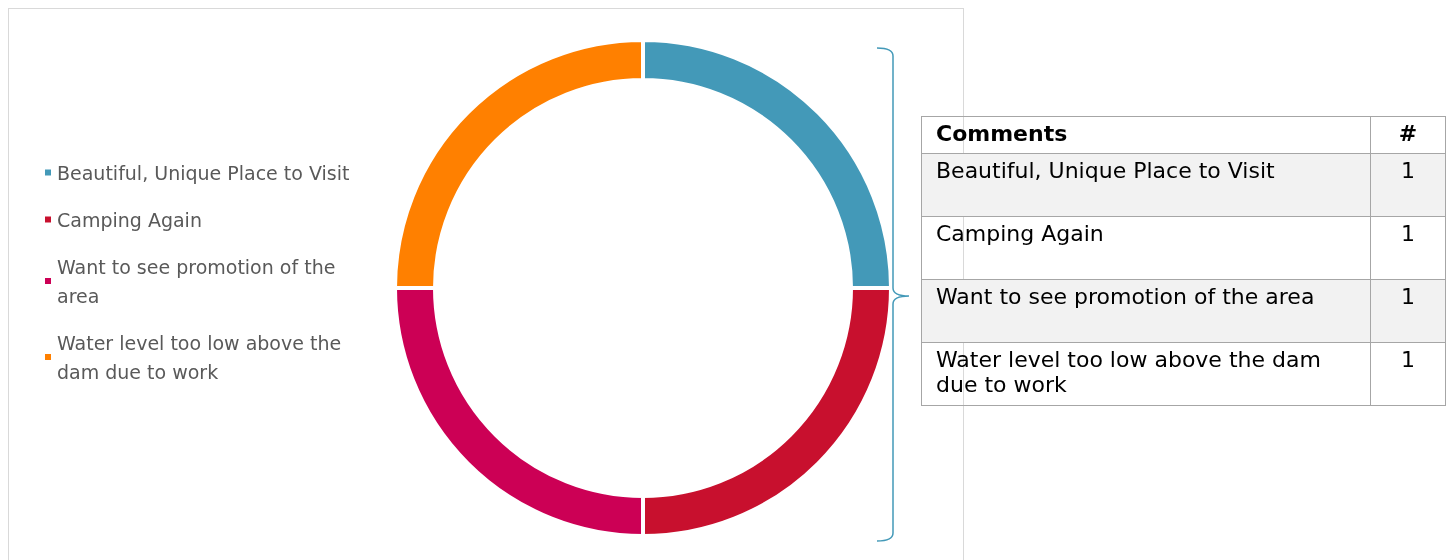 This screenshot has height=560, width=1449. Describe the element at coordinates (1125, 296) in the screenshot. I see `category-label: Want to see promotion of the area` at that location.